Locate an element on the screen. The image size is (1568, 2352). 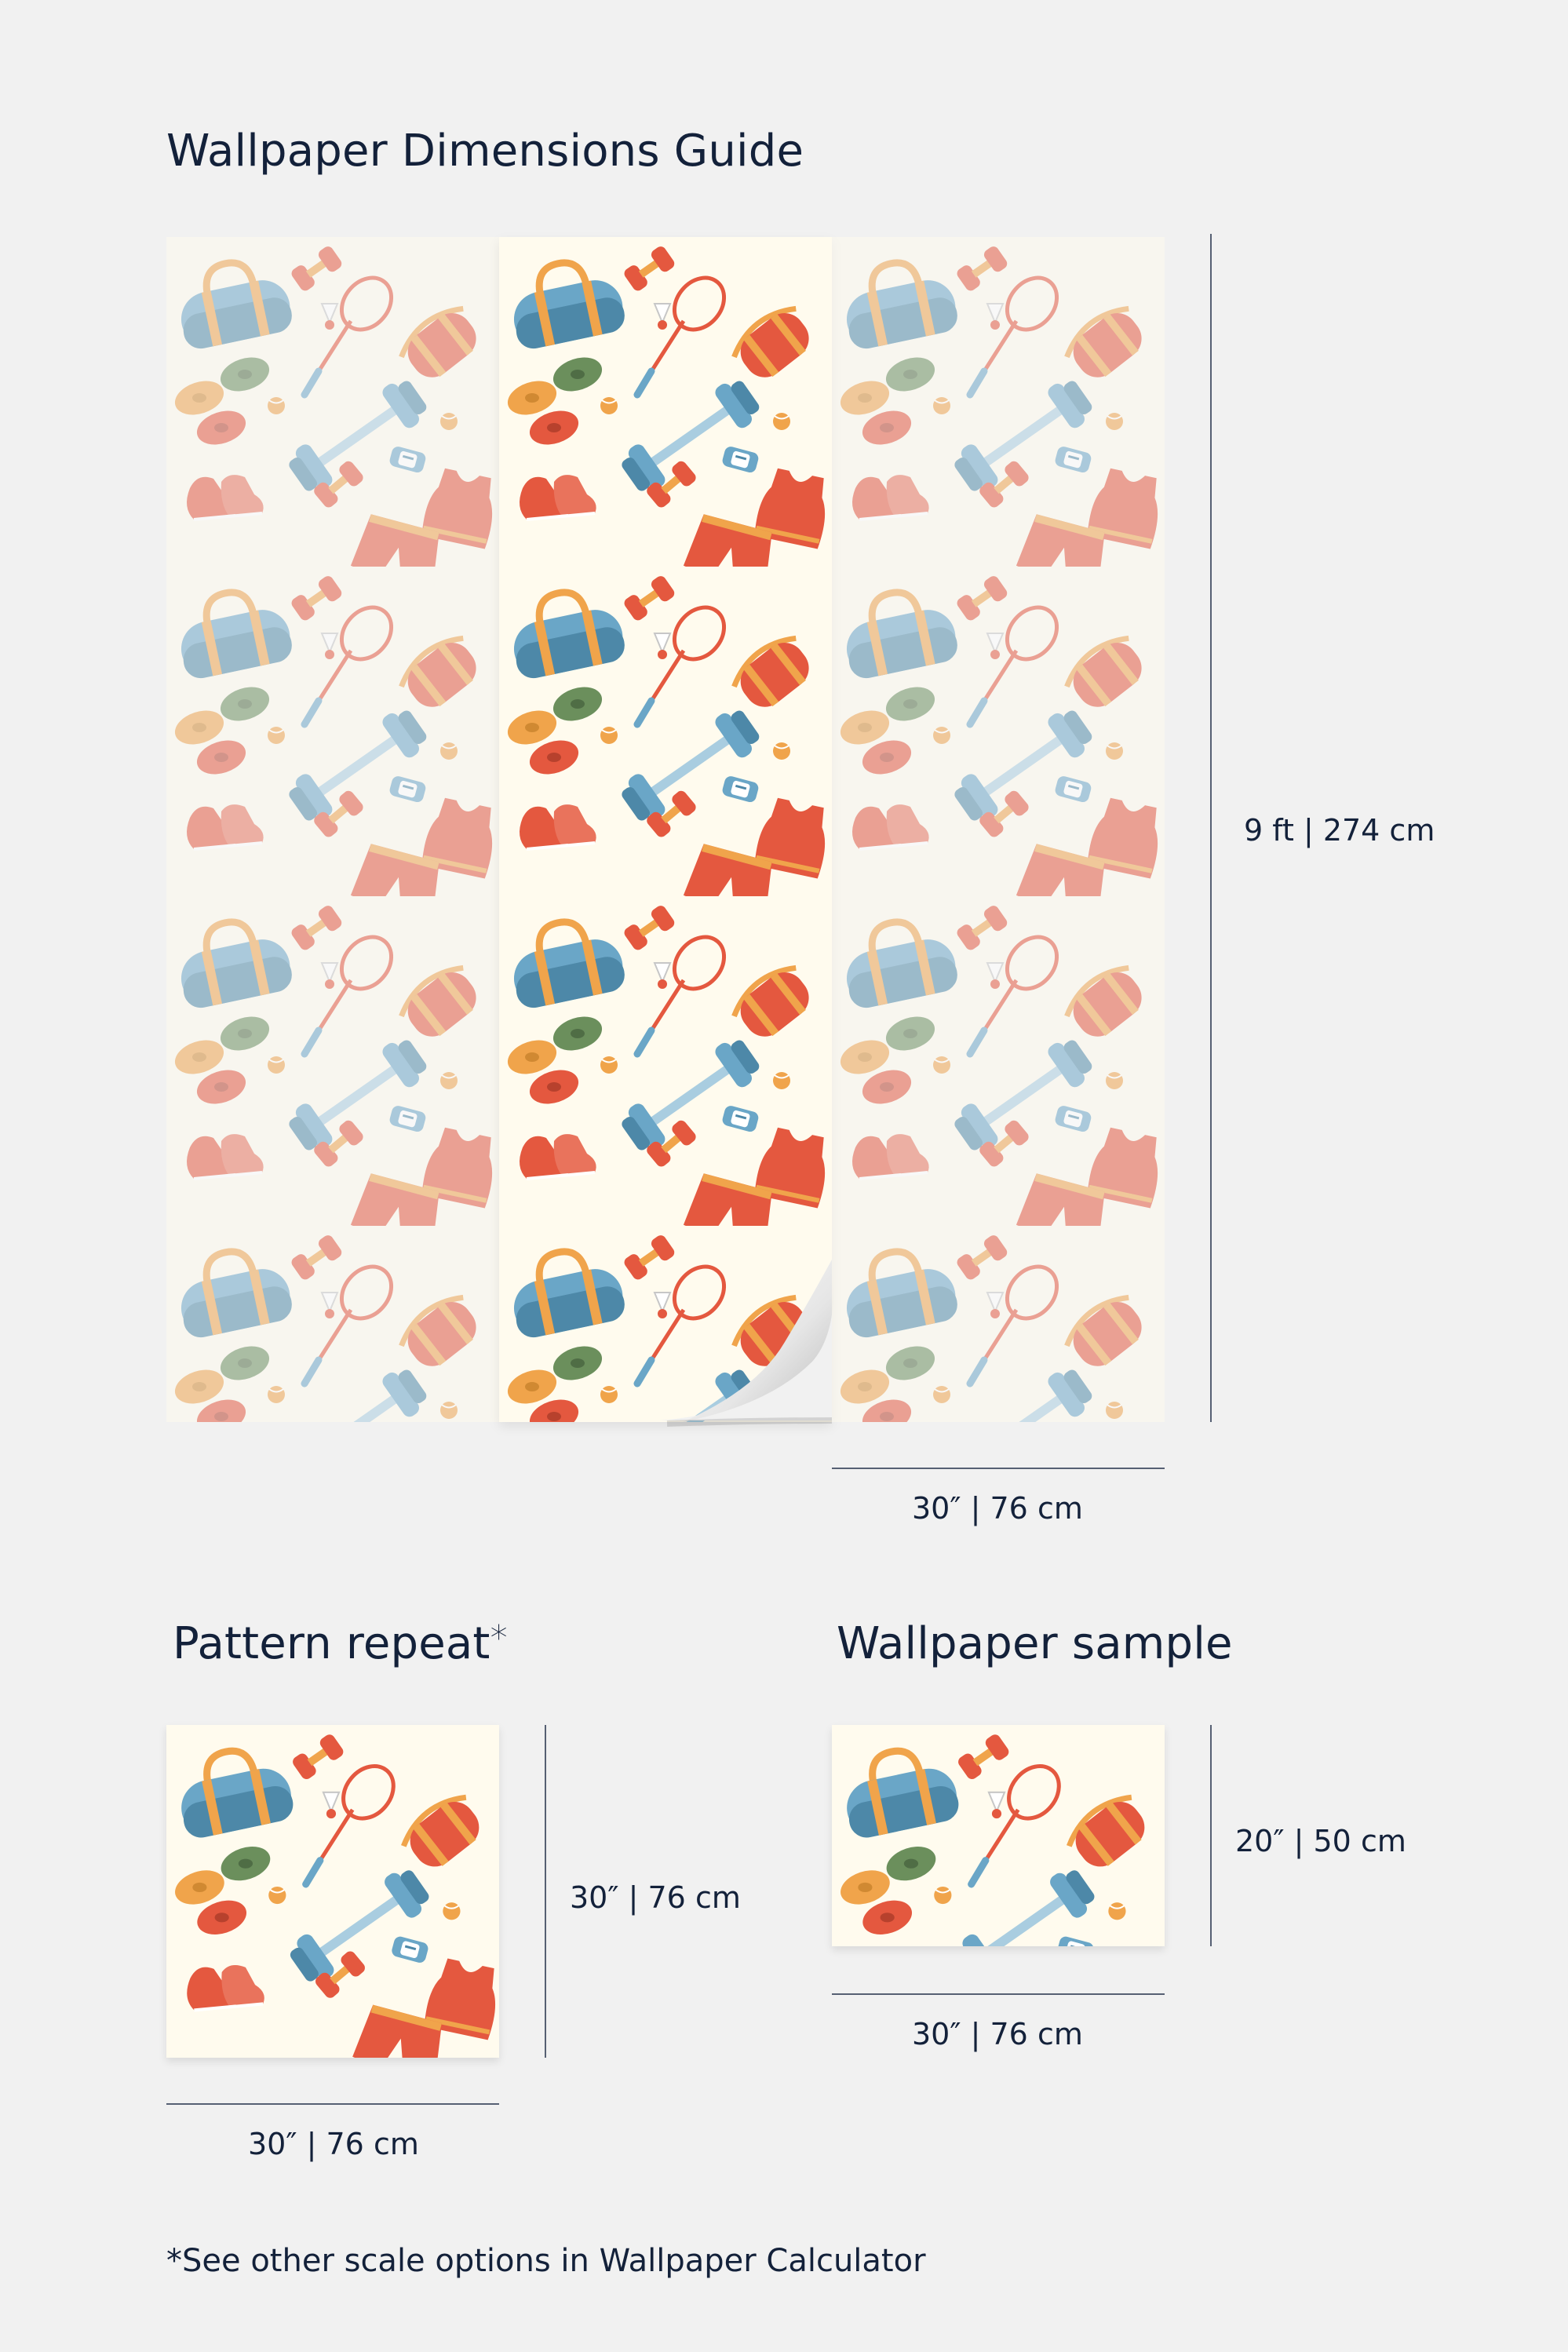
sample-height-label: 20″ | 50 cm is located at coordinates (1320, 1841).